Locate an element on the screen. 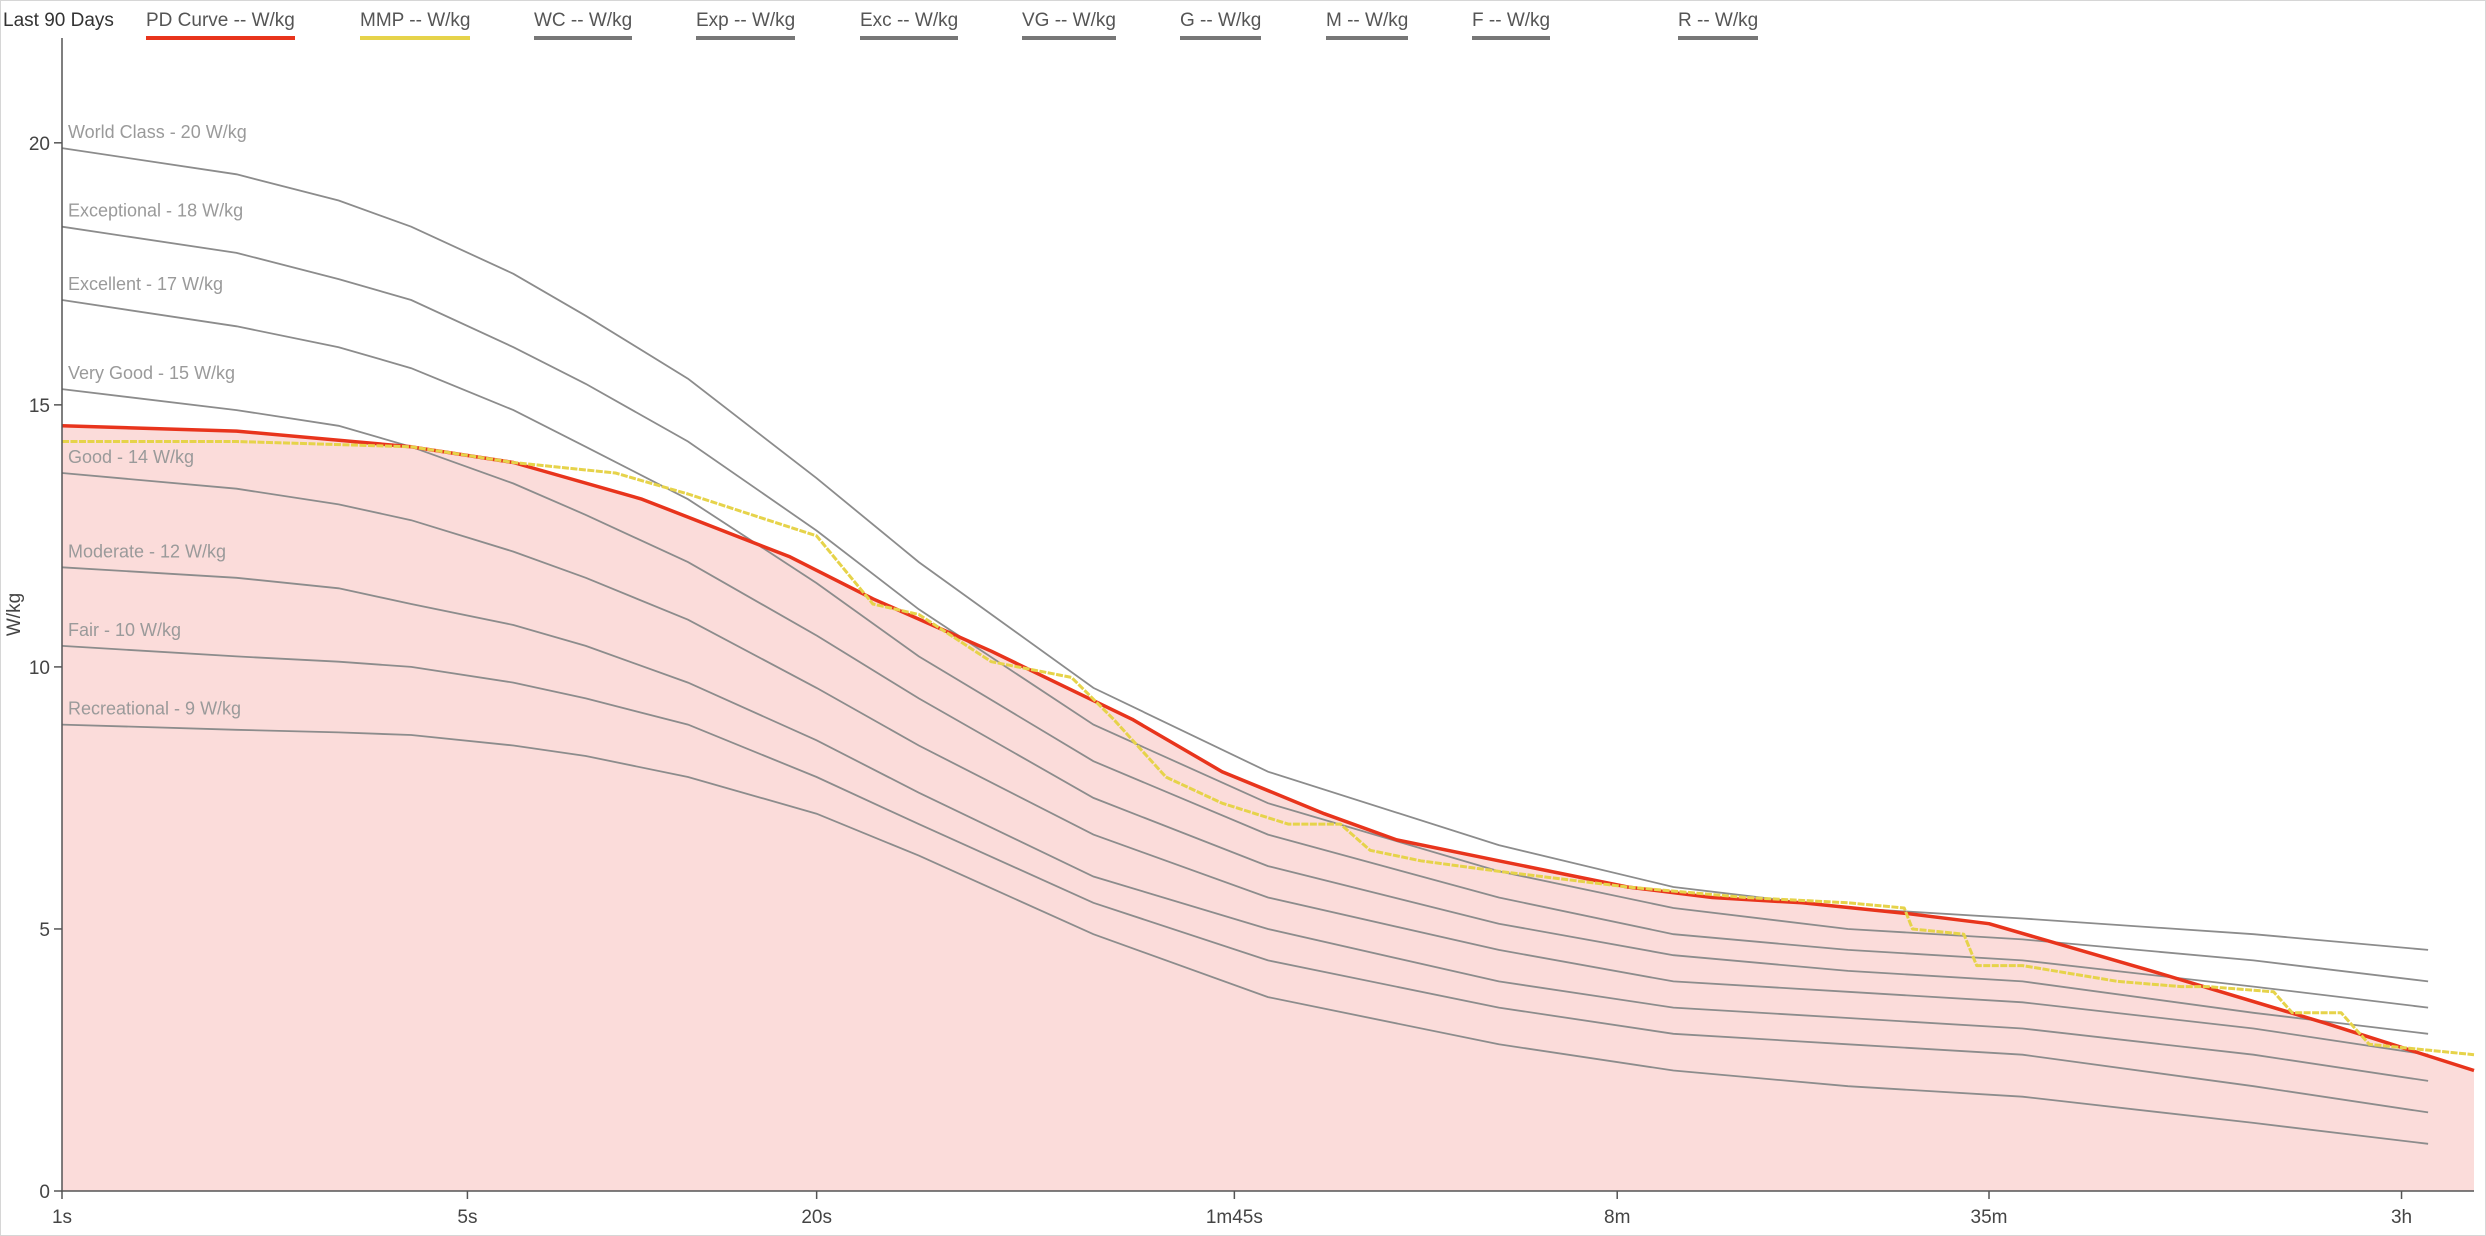 This screenshot has width=2486, height=1236. legend-item-9: R -- W/kg is located at coordinates (1718, 25).